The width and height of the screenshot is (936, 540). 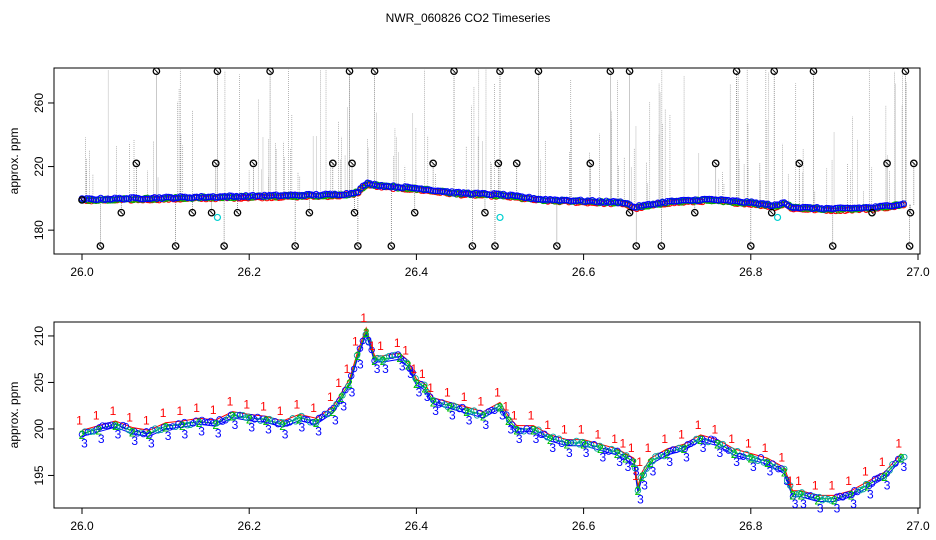 What do you see at coordinates (82, 272) in the screenshot?
I see `top-x-tick-label: 26.0` at bounding box center [82, 272].